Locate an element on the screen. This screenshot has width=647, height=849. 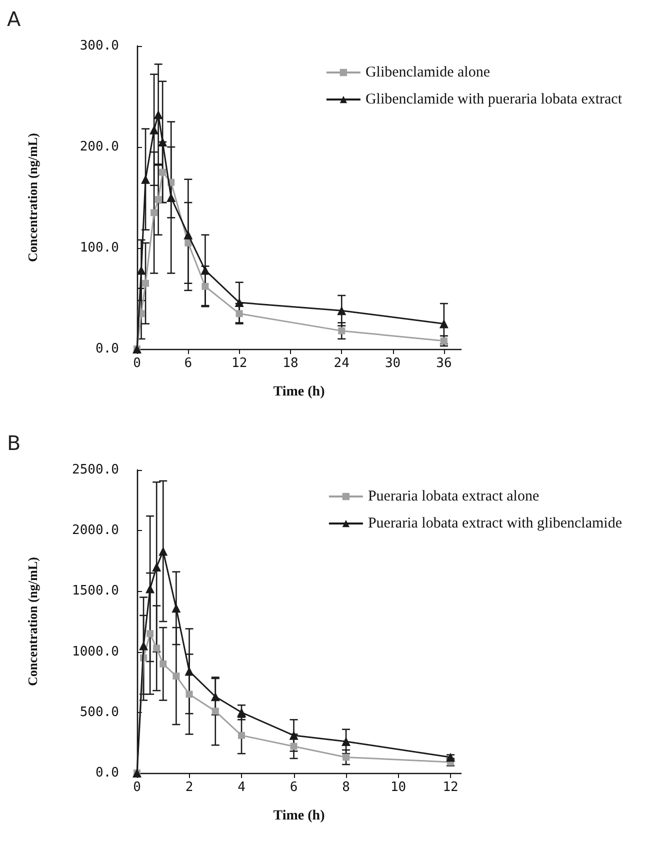
legend-label: Pueraria lobata extract alone is located at coordinates (454, 496).